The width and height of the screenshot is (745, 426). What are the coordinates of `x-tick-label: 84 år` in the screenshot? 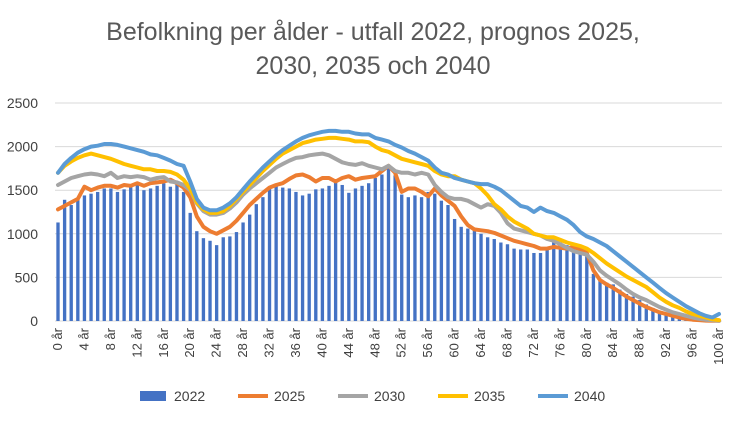 It's located at (612, 342).